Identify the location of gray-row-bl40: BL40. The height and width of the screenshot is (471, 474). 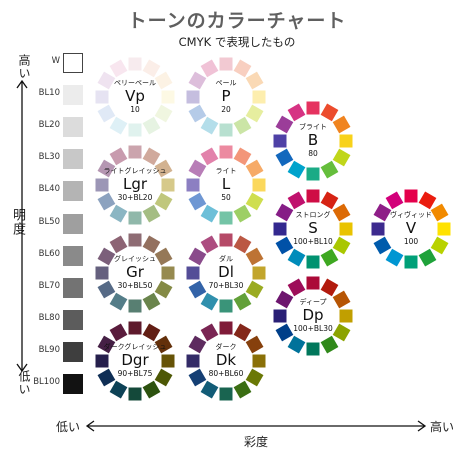
(60, 191).